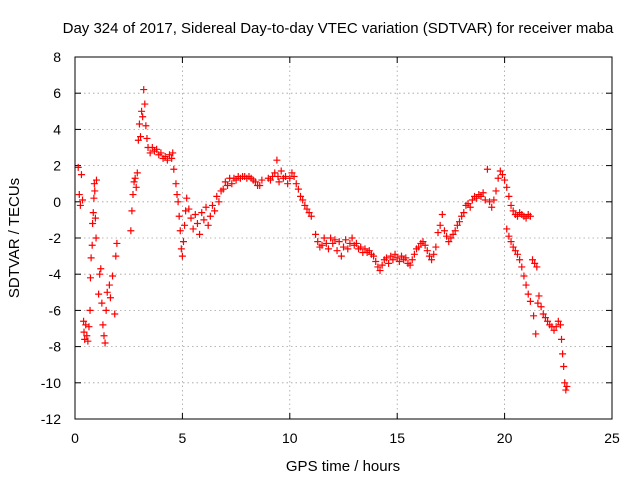 This screenshot has height=480, width=640. I want to click on y-tick-label: 8, so click(57, 57).